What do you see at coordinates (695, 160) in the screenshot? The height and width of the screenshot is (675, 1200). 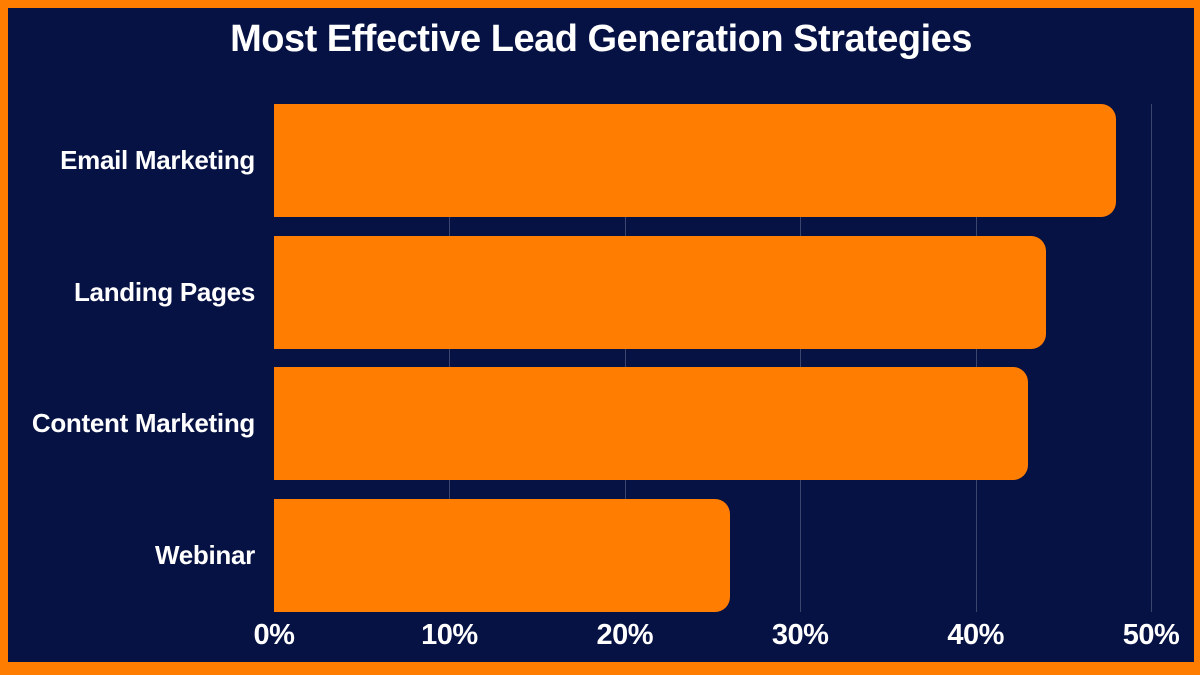 I see `bar-email-marketing` at bounding box center [695, 160].